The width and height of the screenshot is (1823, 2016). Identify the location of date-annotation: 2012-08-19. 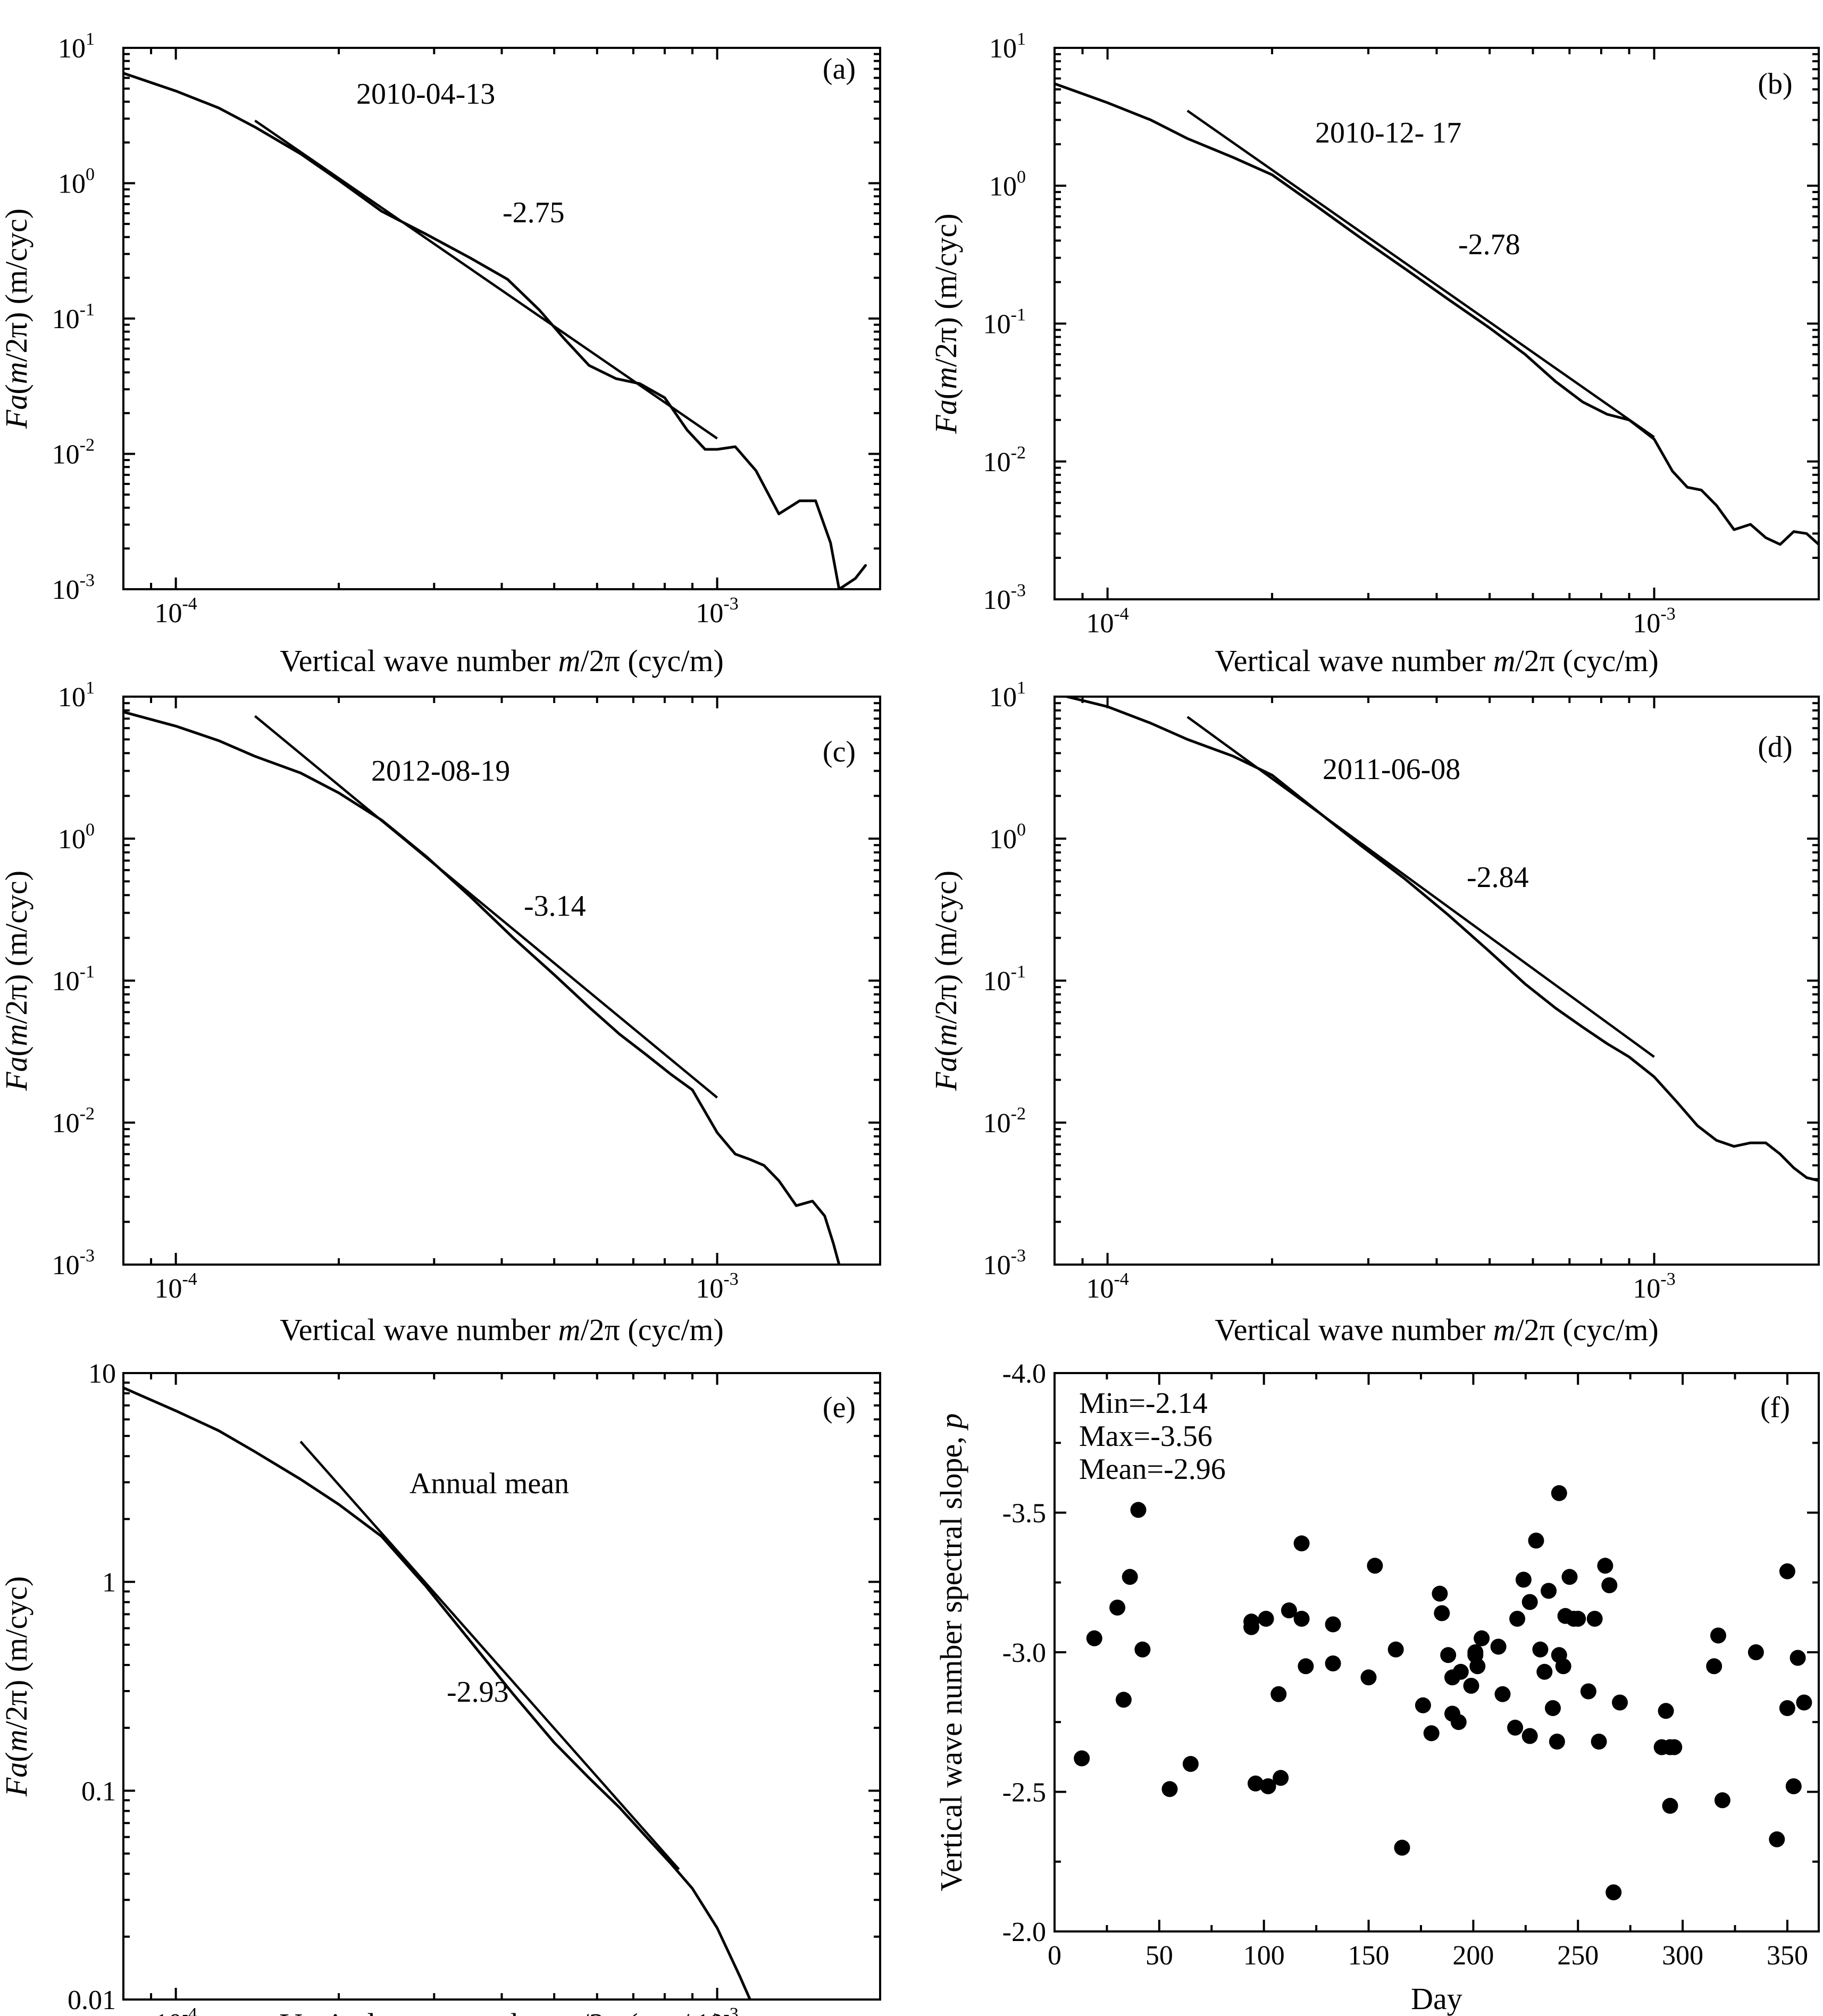
(440, 771).